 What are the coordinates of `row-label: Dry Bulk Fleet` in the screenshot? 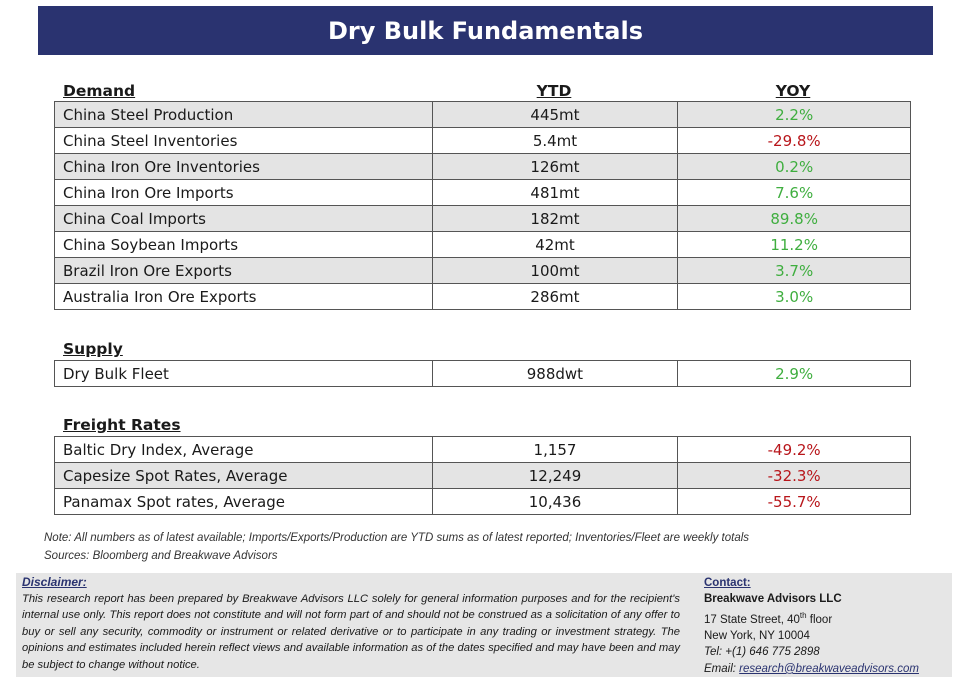 It's located at (243, 373).